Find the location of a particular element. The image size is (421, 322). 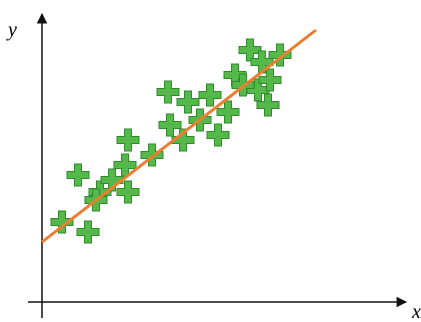

y-axis-label: y is located at coordinates (11, 30).